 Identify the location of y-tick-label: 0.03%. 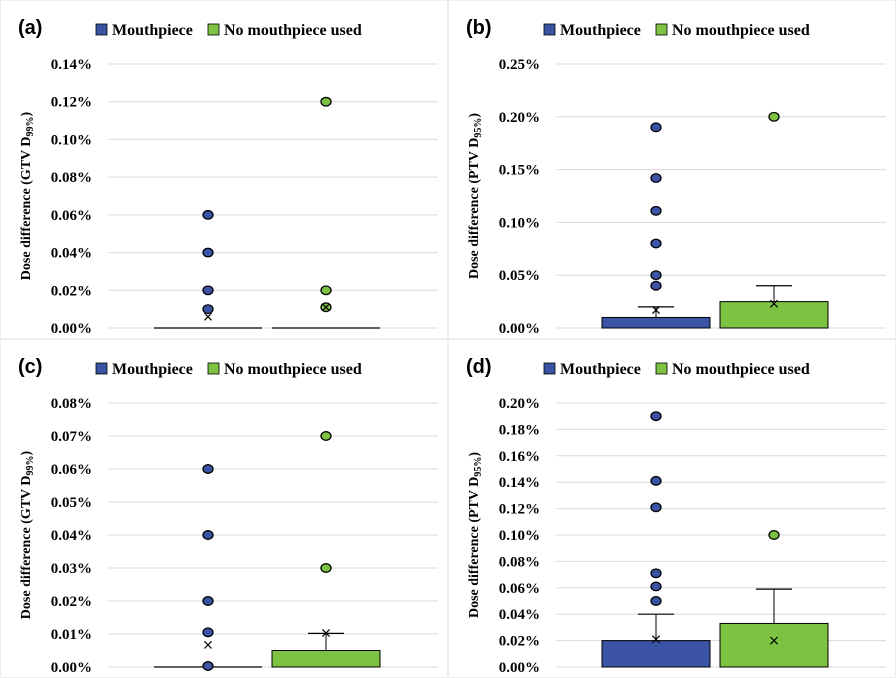
(71, 569).